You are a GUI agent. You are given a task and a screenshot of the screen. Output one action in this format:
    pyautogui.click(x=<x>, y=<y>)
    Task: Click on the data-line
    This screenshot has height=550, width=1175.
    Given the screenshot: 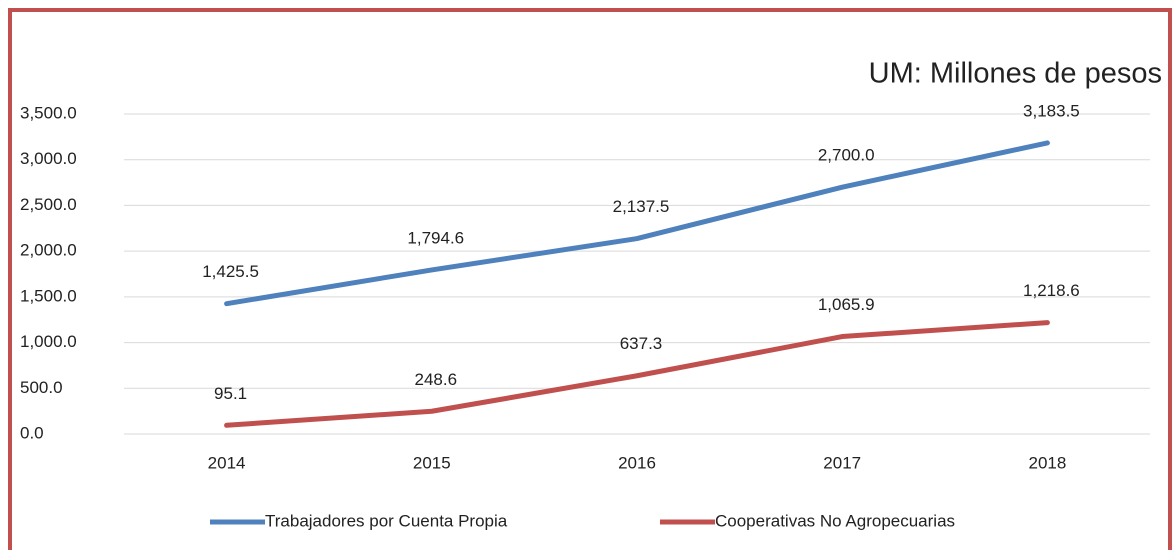 What is the action you would take?
    pyautogui.click(x=637, y=374)
    